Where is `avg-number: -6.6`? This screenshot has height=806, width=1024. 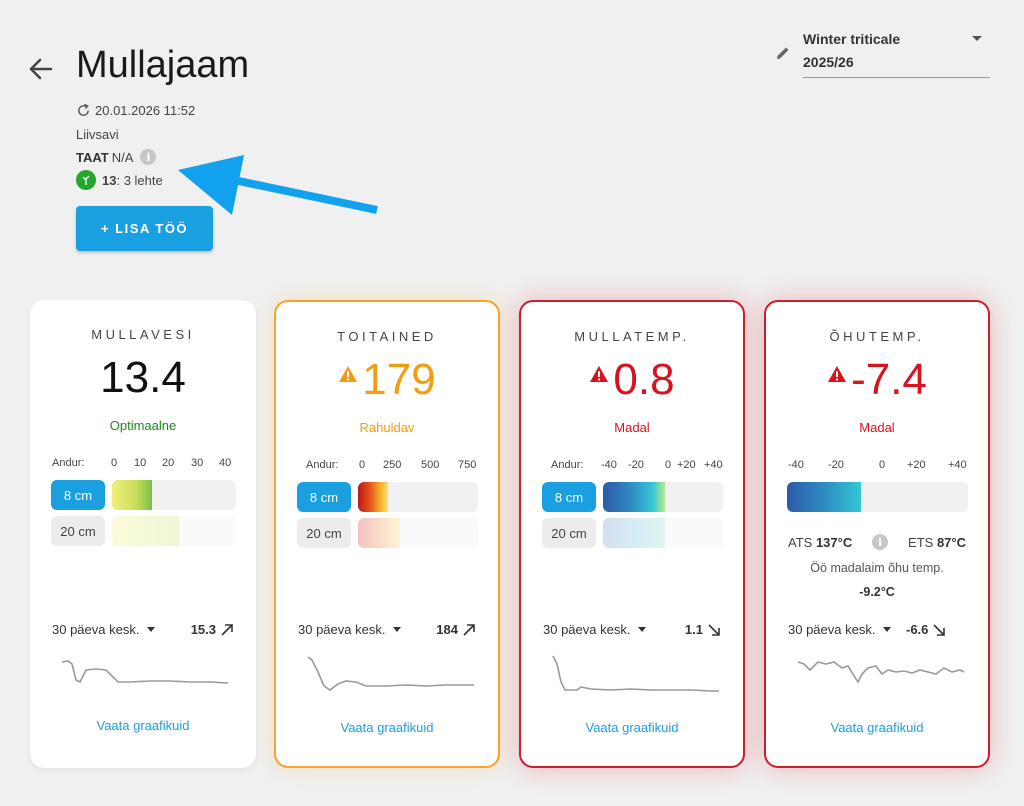
avg-number: -6.6 is located at coordinates (917, 629).